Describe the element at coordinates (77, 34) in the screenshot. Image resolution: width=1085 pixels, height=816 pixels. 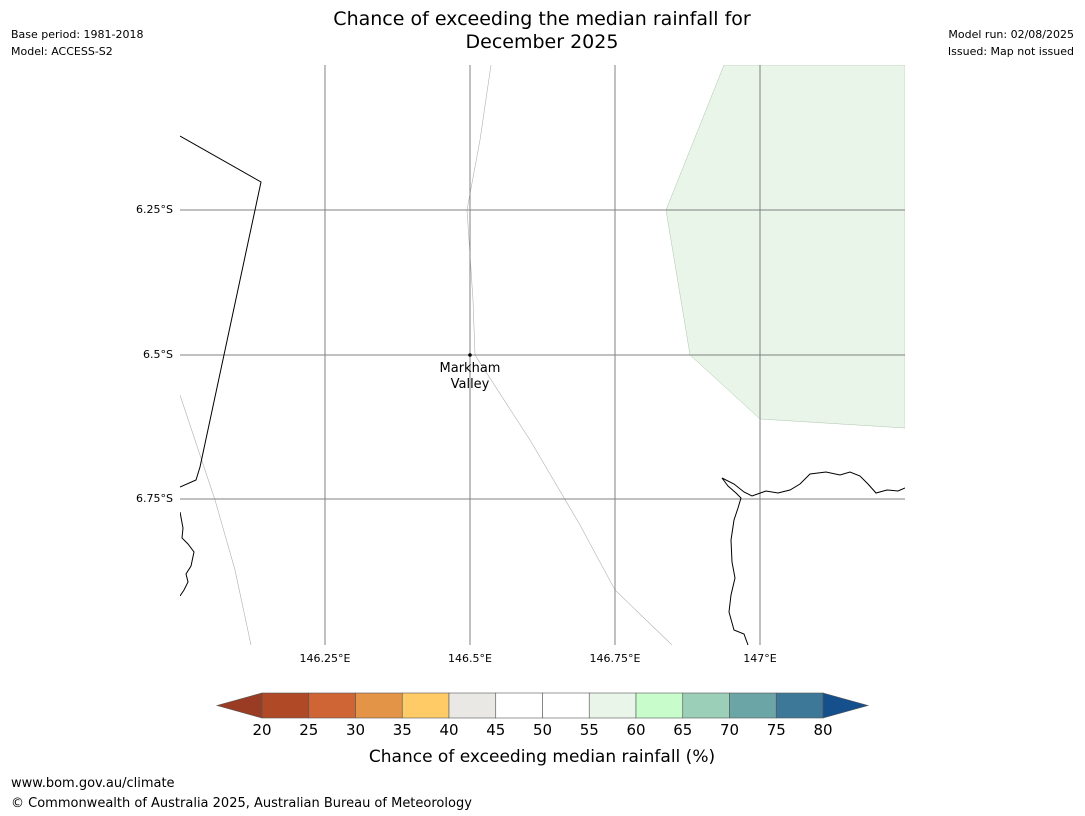
I see `base-period-text: Base period: 1981-2018` at that location.